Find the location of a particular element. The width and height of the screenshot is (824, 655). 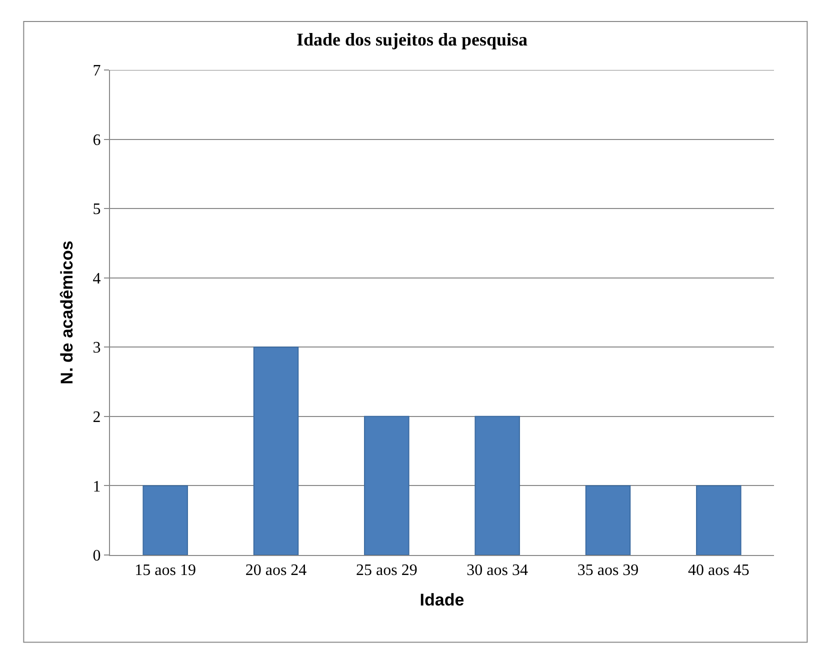

x-axis-title: Idade is located at coordinates (442, 600).